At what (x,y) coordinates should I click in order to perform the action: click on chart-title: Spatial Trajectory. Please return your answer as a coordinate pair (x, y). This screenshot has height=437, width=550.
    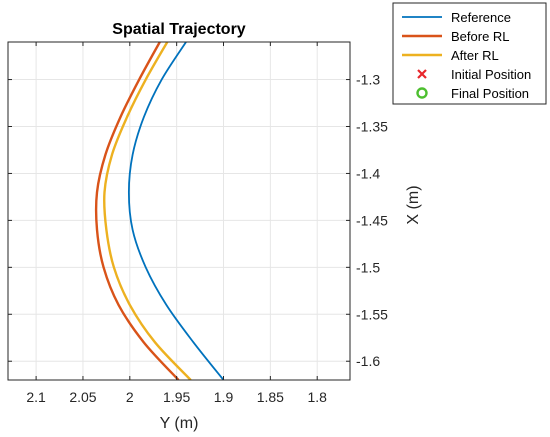
    Looking at the image, I should click on (178, 29).